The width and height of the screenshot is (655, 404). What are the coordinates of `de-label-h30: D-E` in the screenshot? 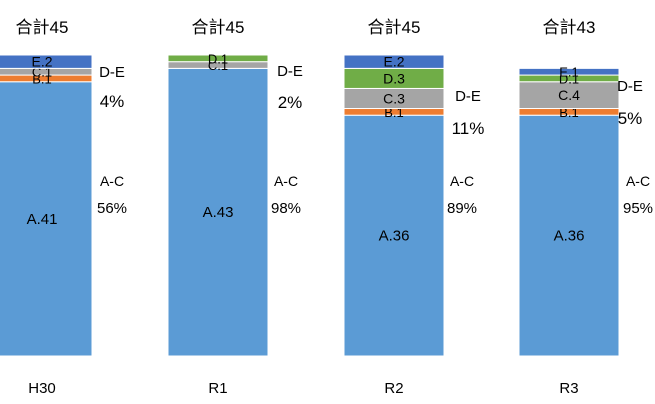 It's located at (112, 72).